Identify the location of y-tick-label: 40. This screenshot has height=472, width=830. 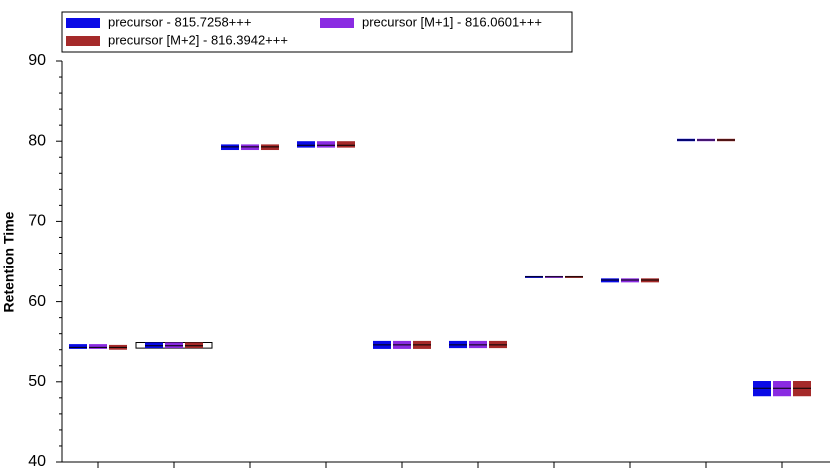
(37, 461).